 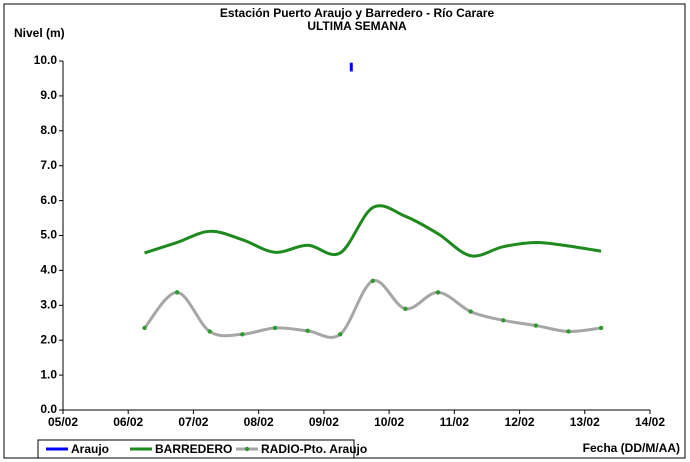 I want to click on legend-marker, so click(x=247, y=449).